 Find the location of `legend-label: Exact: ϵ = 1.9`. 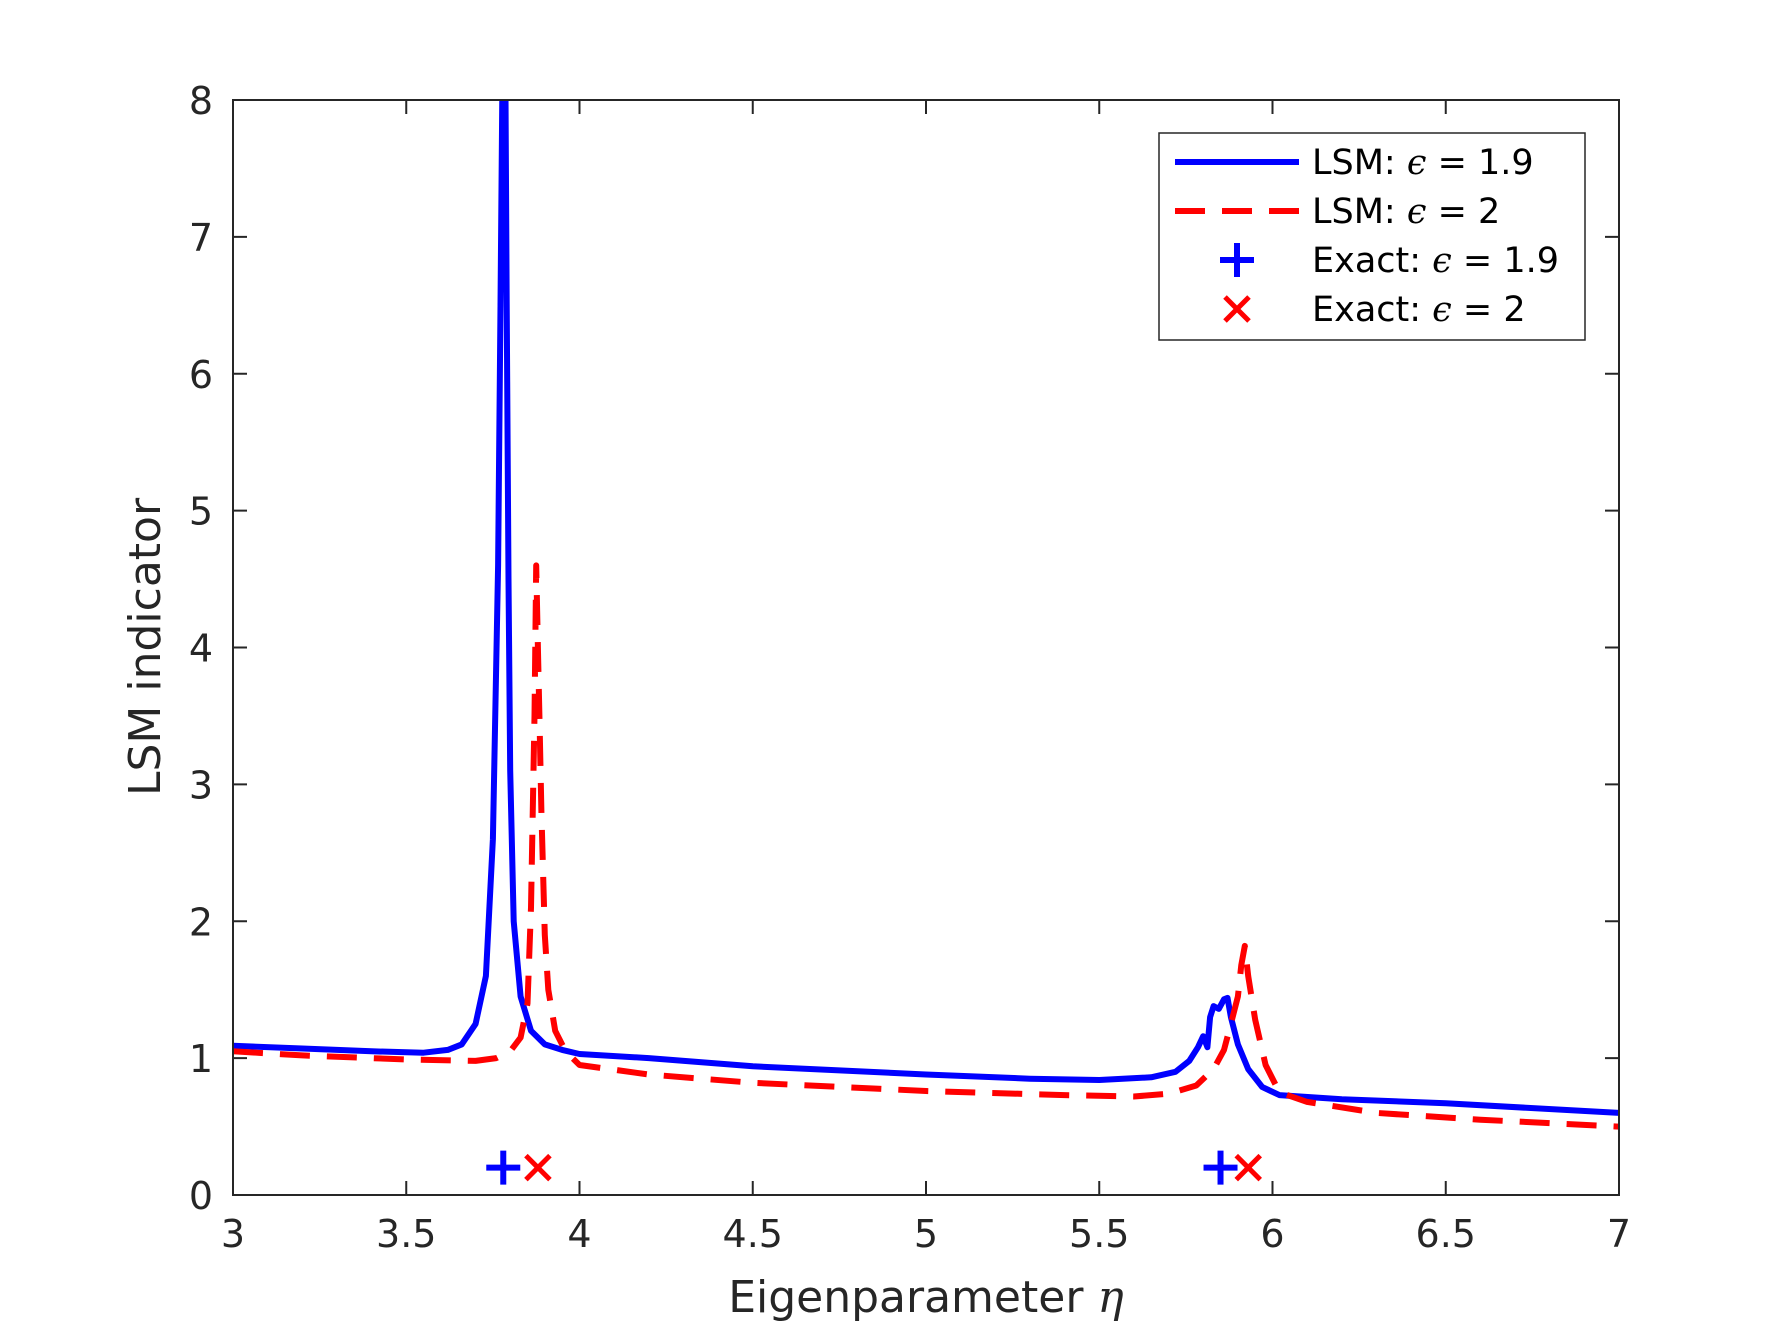

legend-label: Exact: ϵ = 1.9 is located at coordinates (1435, 261).